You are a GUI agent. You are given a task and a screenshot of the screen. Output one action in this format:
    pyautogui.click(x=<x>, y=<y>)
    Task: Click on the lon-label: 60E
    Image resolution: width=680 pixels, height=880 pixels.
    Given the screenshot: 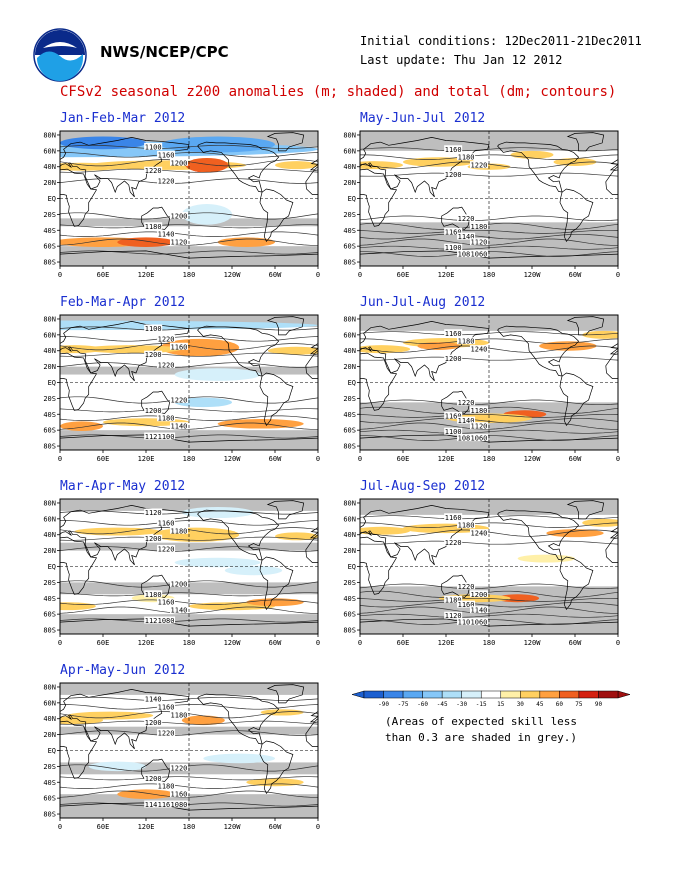 What is the action you would take?
    pyautogui.click(x=103, y=275)
    